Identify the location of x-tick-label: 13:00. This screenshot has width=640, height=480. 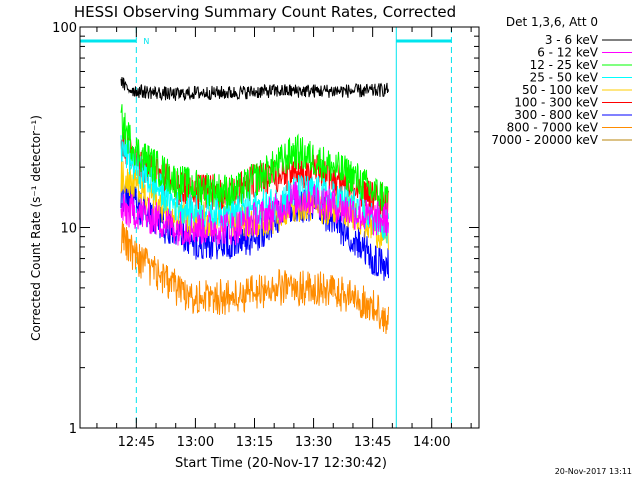
(195, 442).